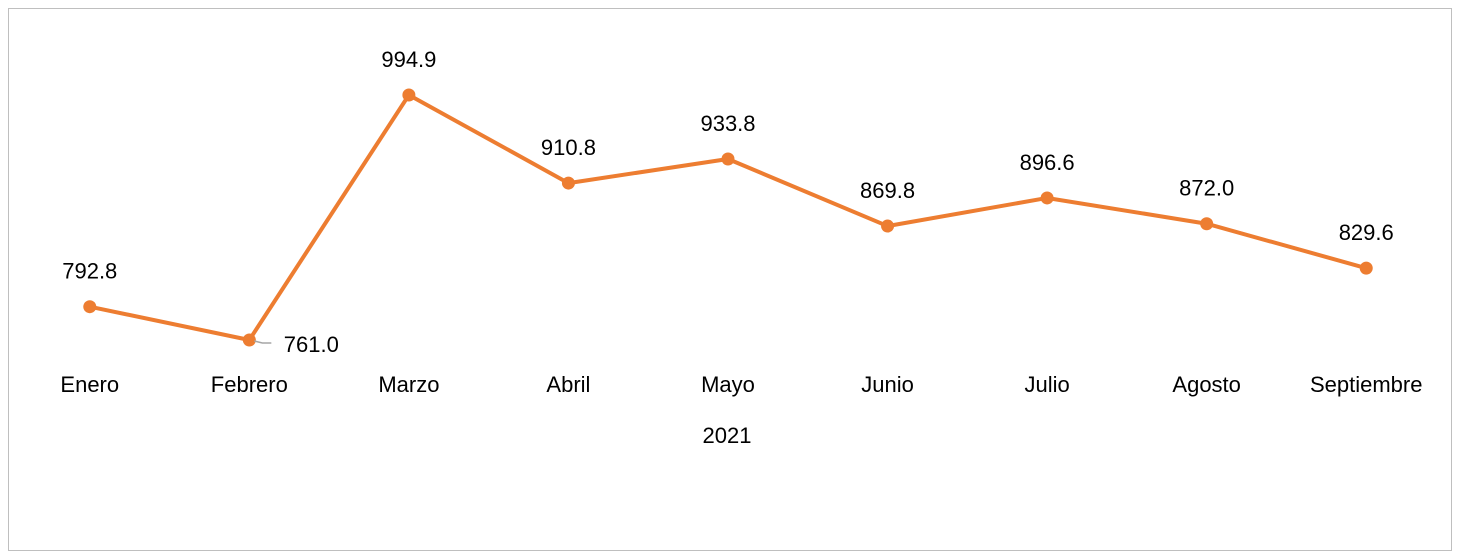  I want to click on x-tick-label: Mayo, so click(728, 384).